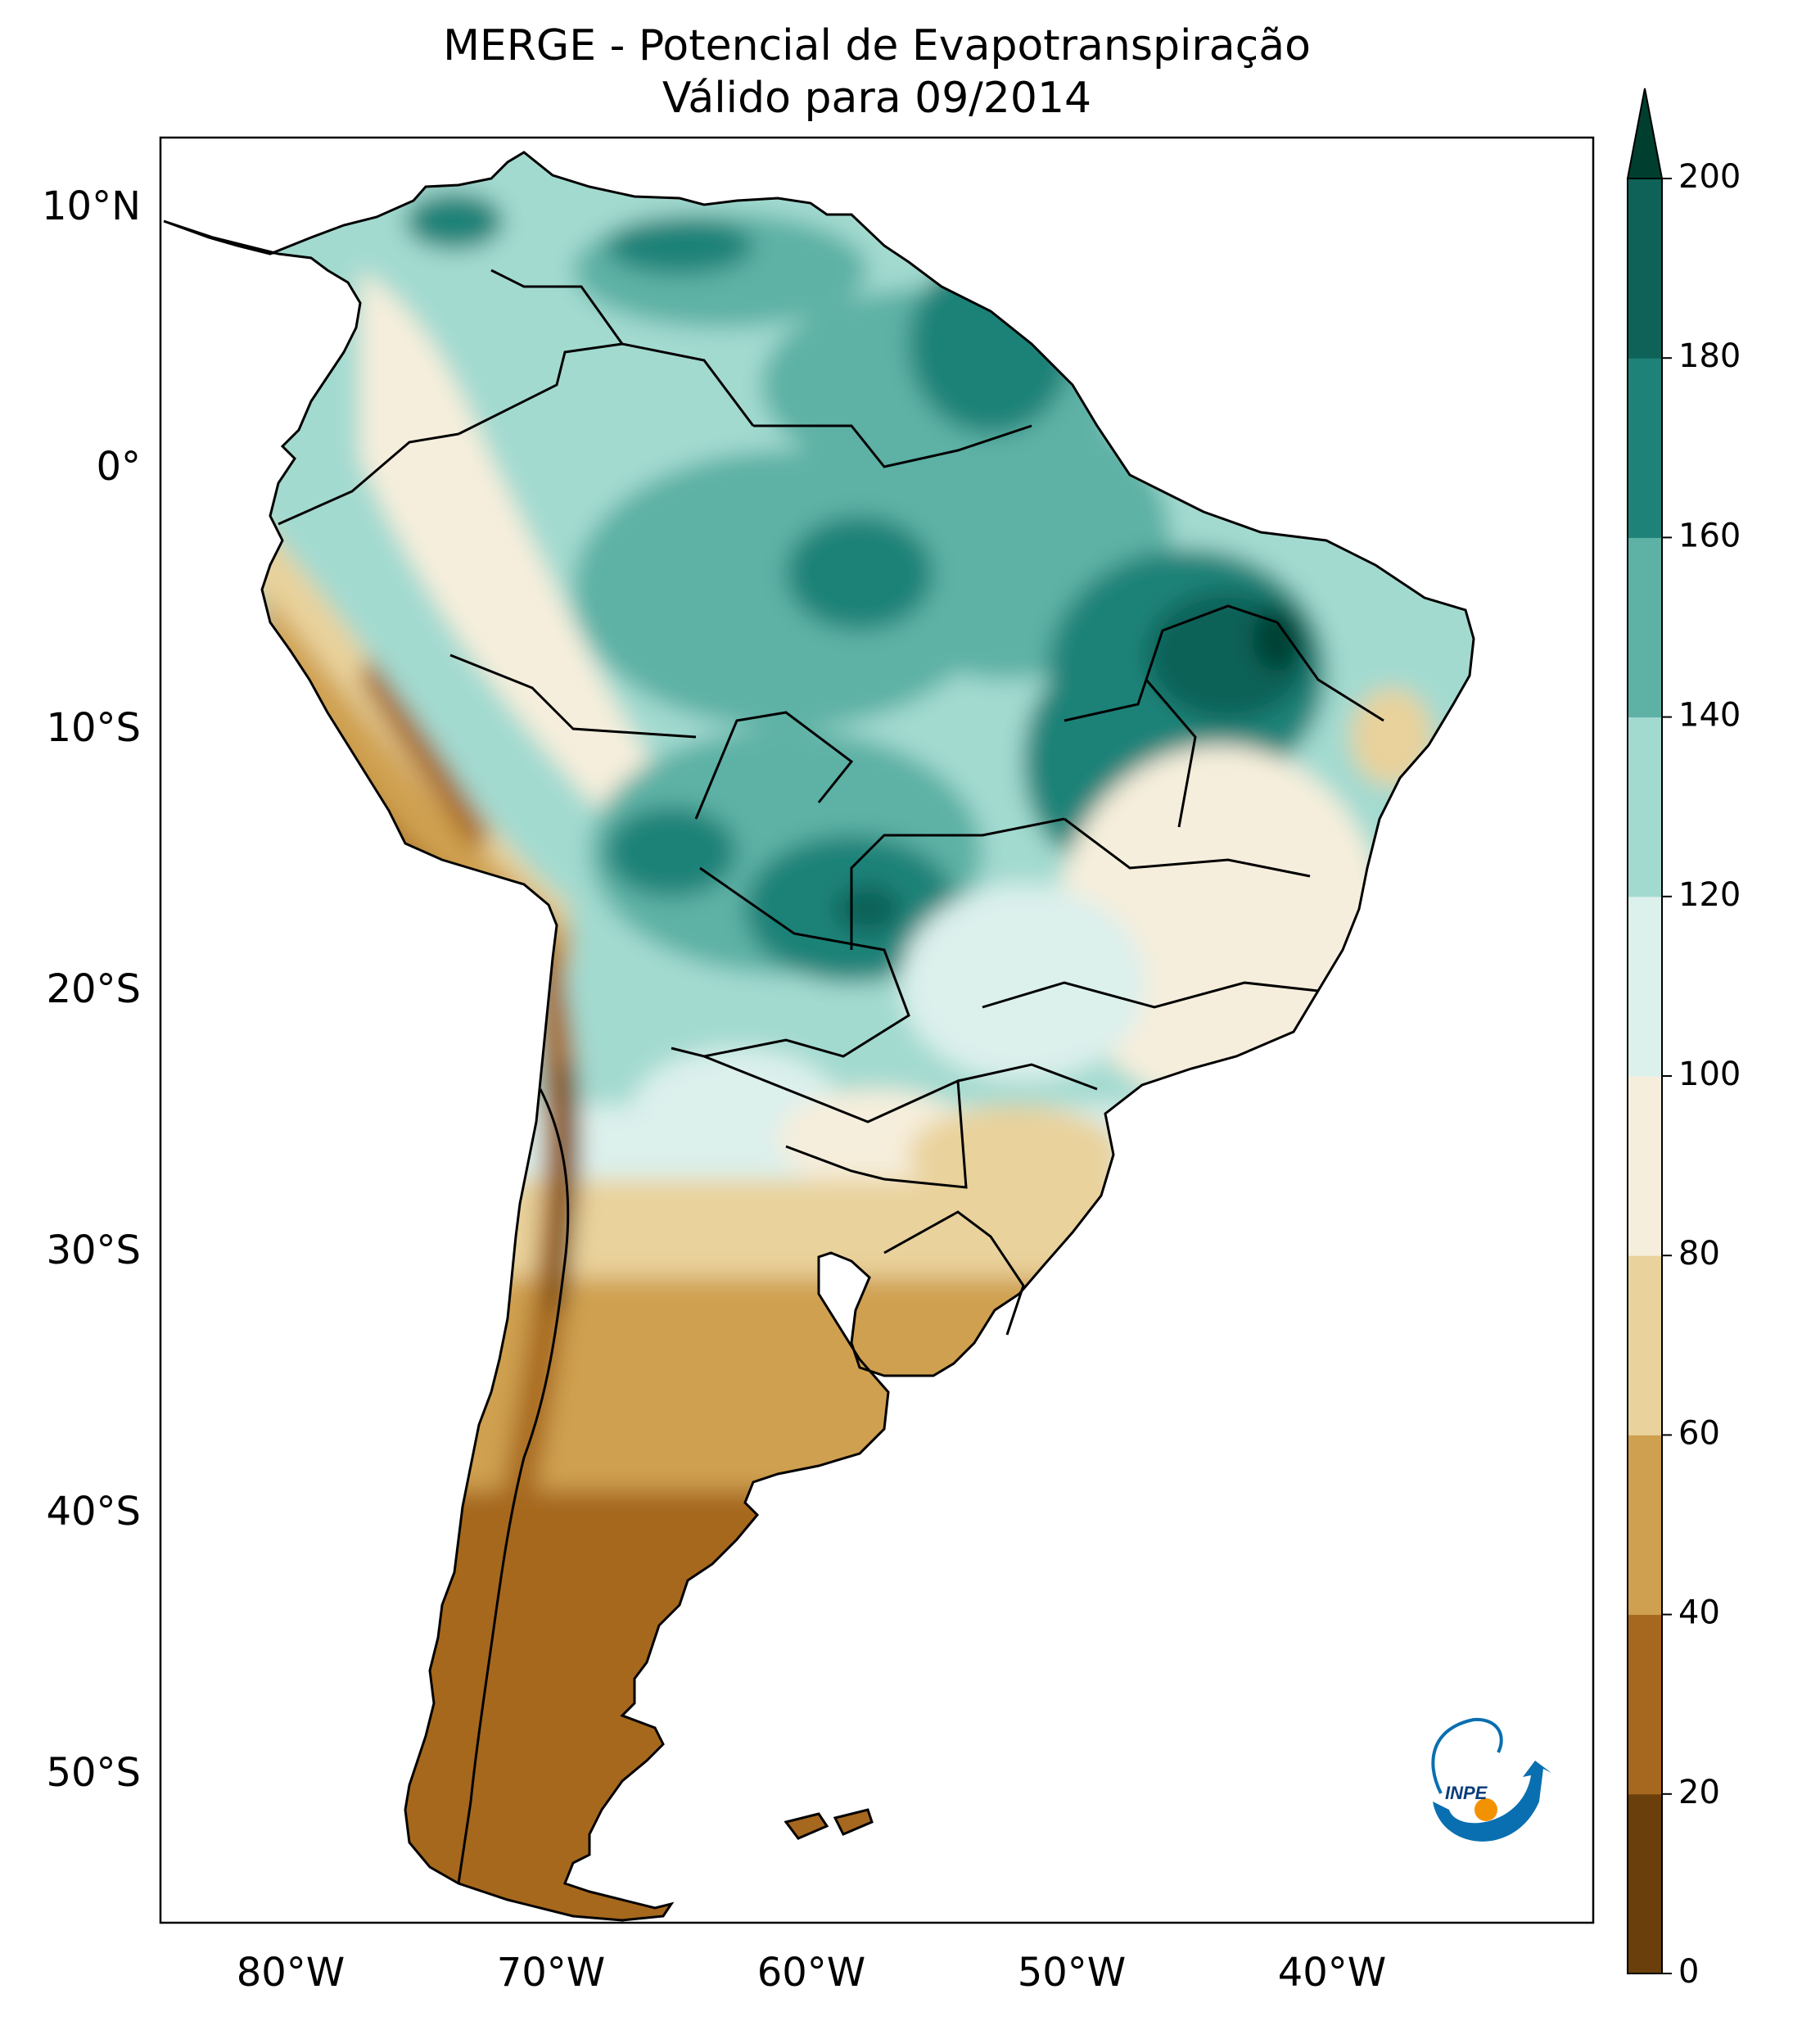  Describe the element at coordinates (1150, 995) in the screenshot. I see `border-brazil-states-southeast` at that location.